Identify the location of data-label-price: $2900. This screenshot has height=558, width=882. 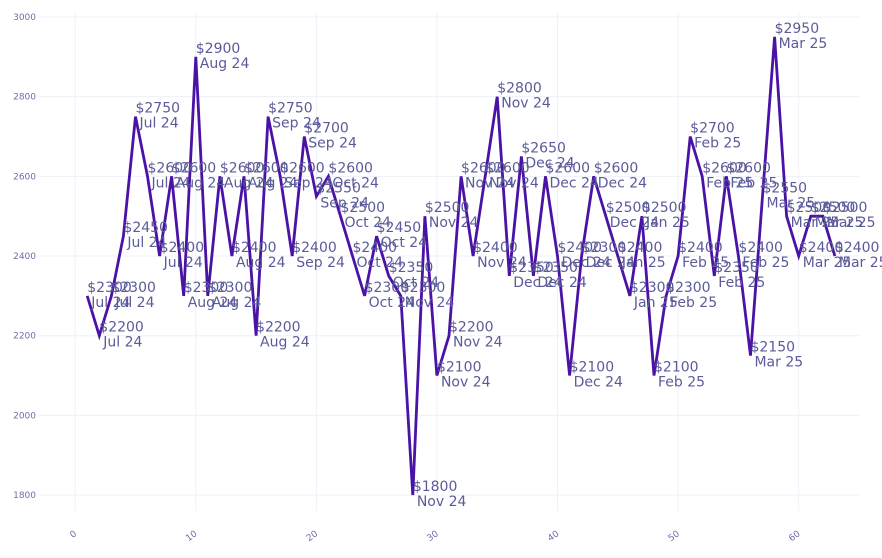
(218, 49).